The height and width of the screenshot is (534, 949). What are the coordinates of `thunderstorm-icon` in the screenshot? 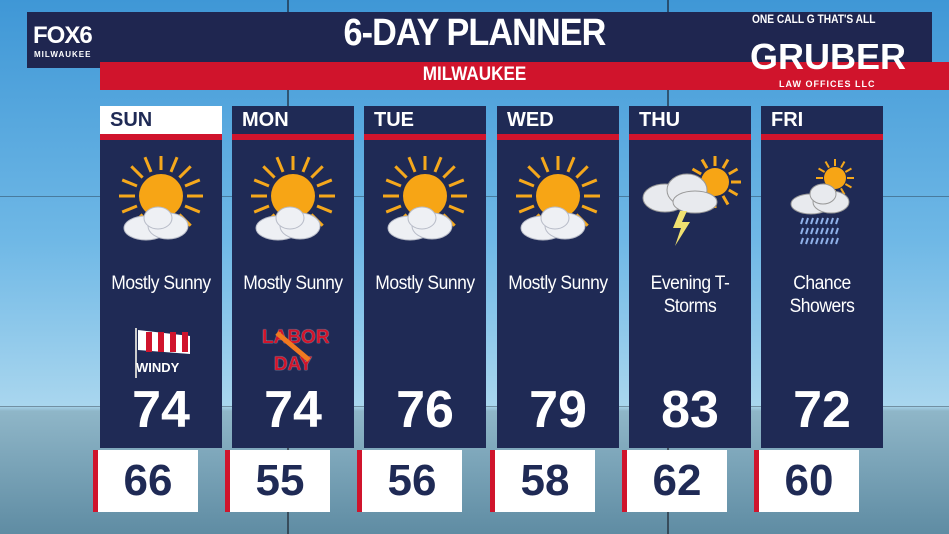 It's located at (690, 206).